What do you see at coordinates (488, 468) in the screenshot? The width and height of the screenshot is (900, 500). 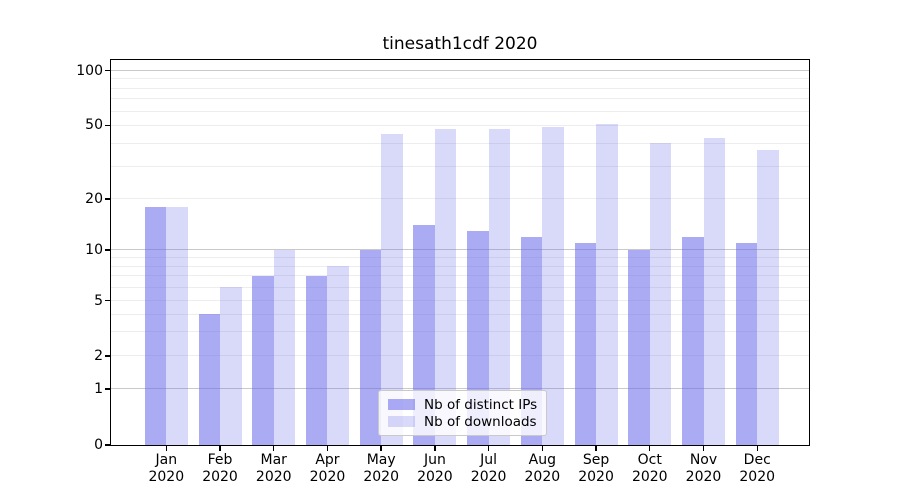 I see `x-tick-label-jul: Jul 2020` at bounding box center [488, 468].